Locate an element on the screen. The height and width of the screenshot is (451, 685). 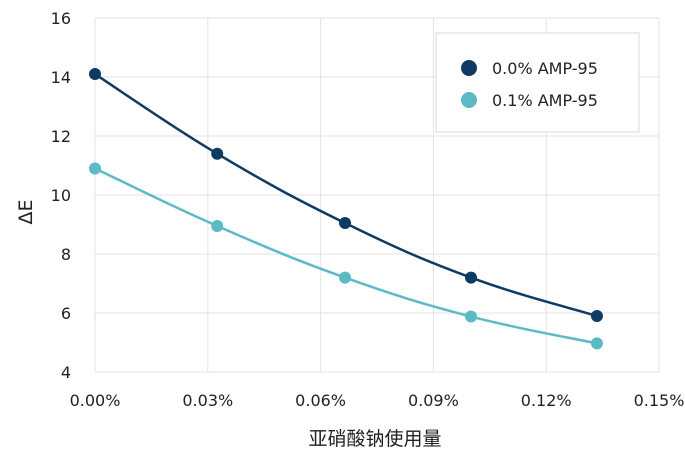
legend: 0.0% AMP-95 0.1% AMP-95 is located at coordinates (537, 82).